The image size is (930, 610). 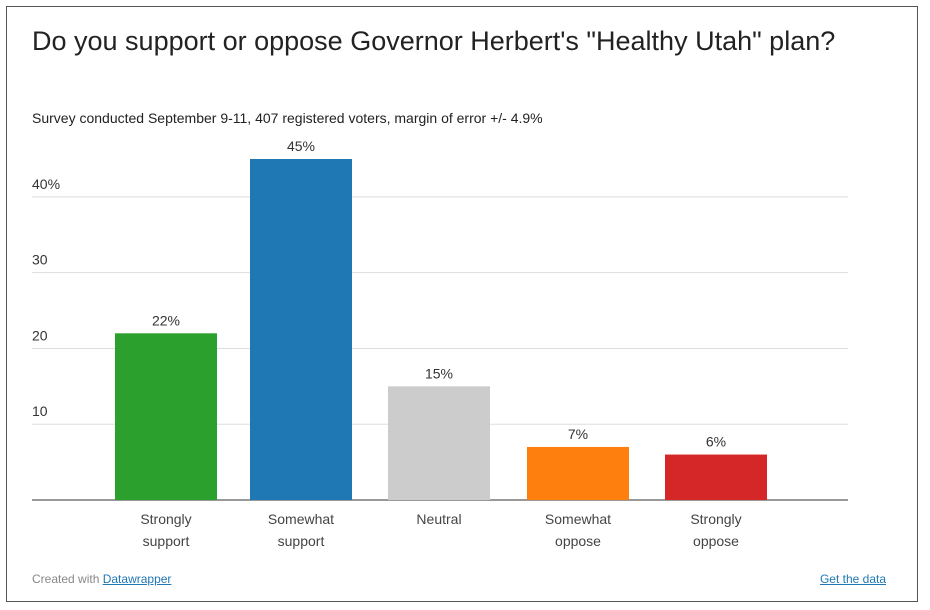 What do you see at coordinates (66, 579) in the screenshot?
I see `created-with-text: Created with` at bounding box center [66, 579].